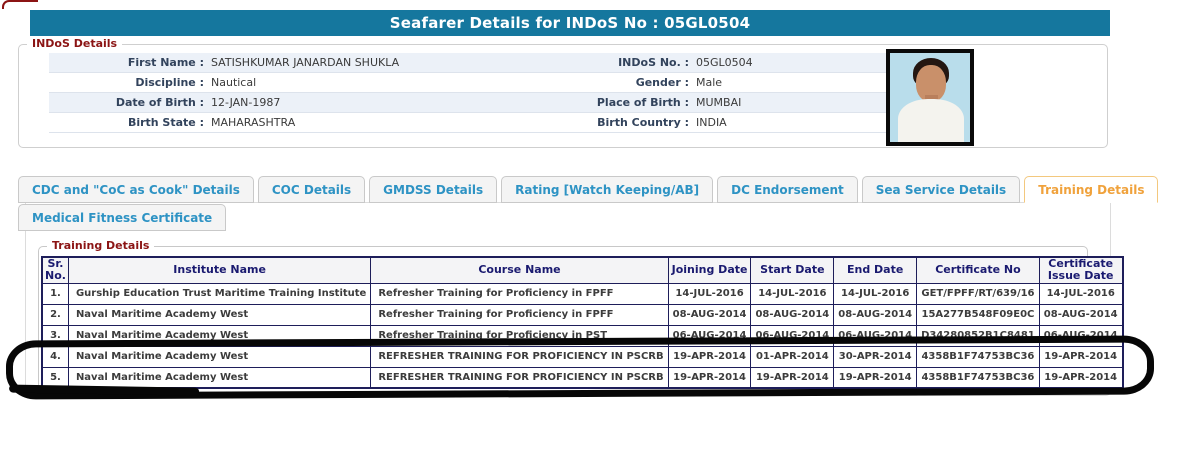  I want to click on outer-fieldset-corner, so click(20, 4).